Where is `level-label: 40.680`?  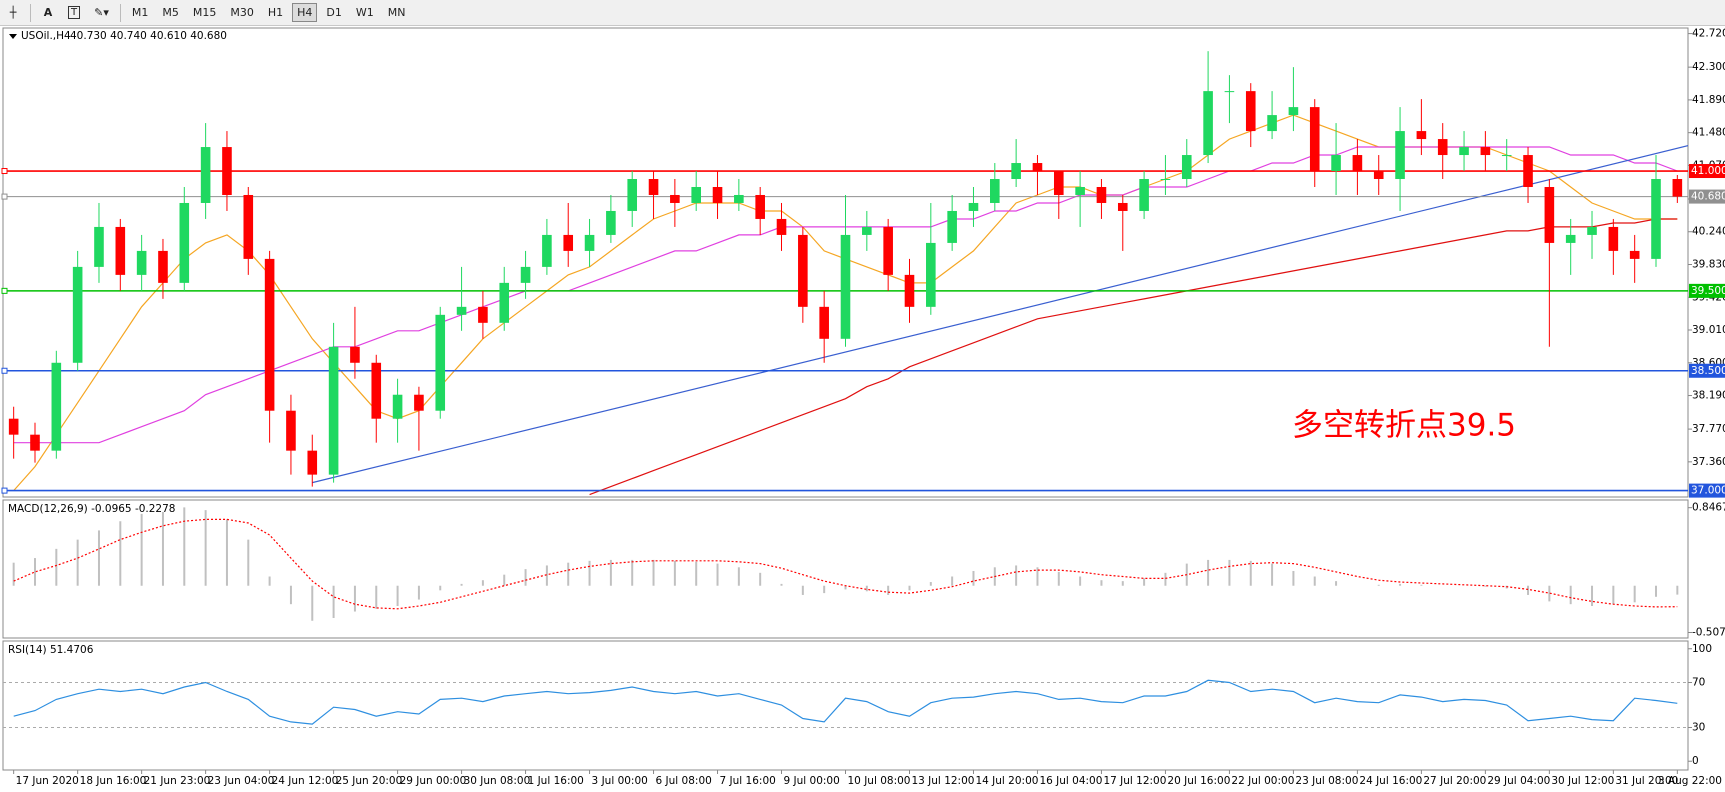 level-label: 40.680 is located at coordinates (1708, 197).